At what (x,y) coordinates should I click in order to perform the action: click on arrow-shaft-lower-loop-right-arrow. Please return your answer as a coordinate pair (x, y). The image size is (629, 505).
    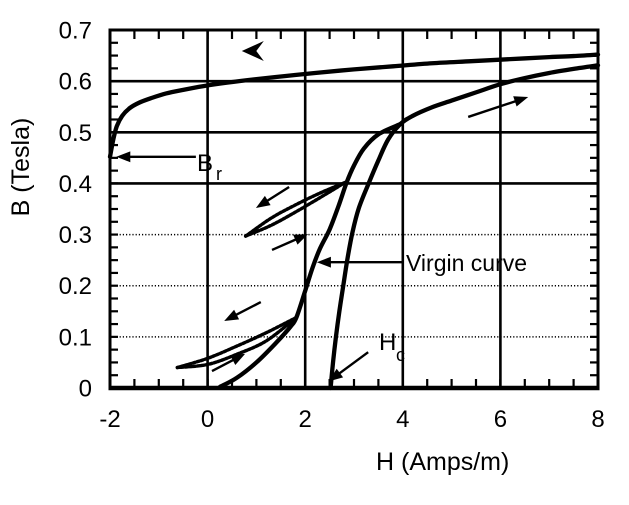
    Looking at the image, I should click on (223, 365).